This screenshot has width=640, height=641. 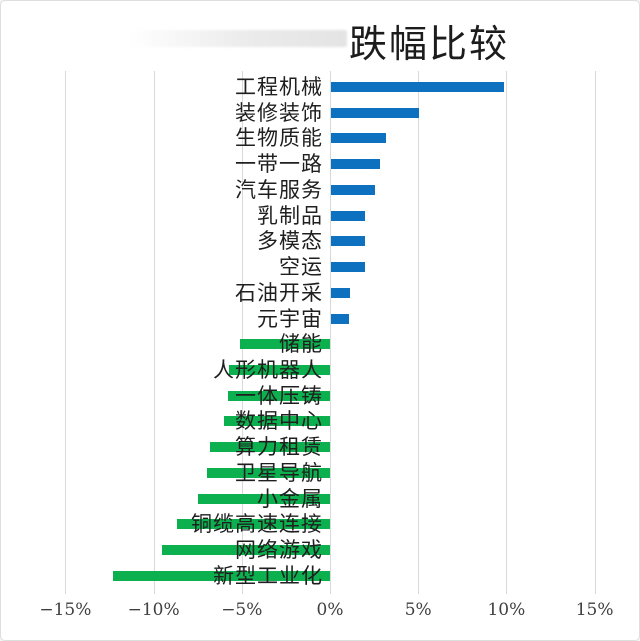 What do you see at coordinates (330, 610) in the screenshot?
I see `x-tick-label: 0%` at bounding box center [330, 610].